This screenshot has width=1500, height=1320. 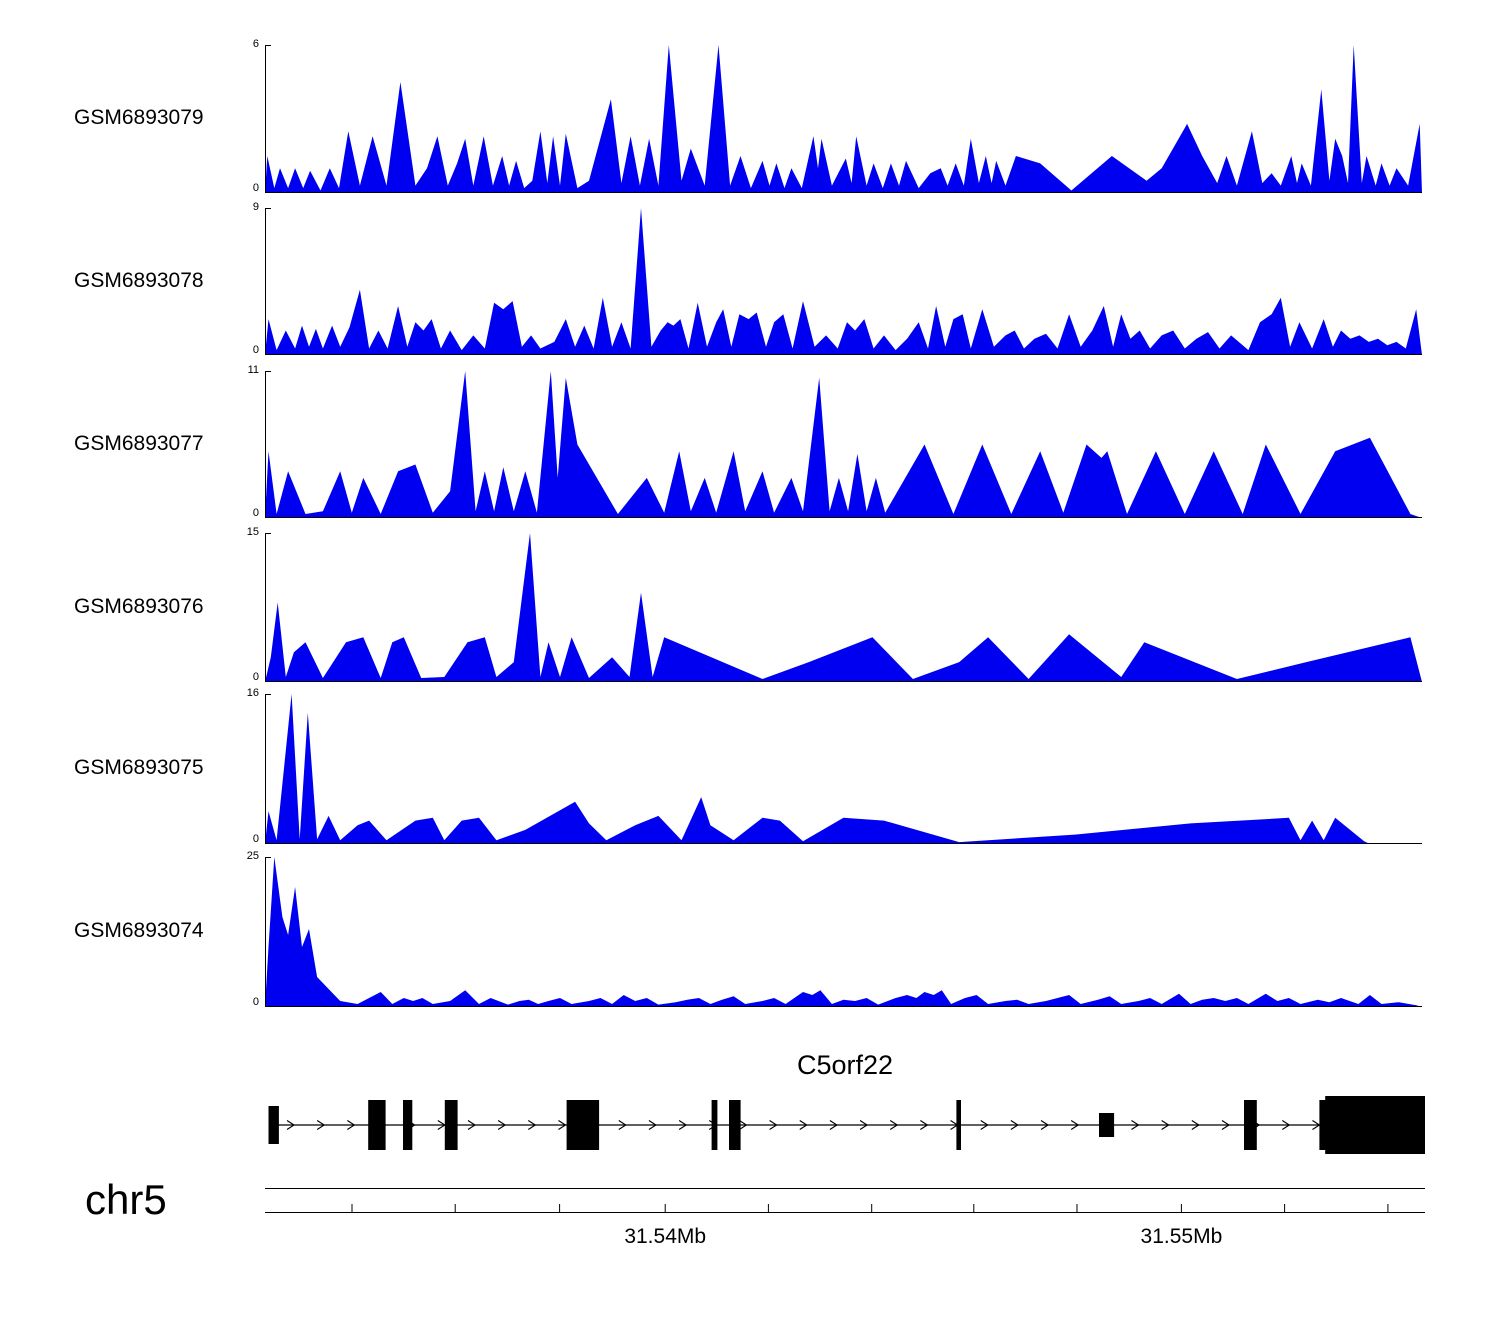 What do you see at coordinates (139, 117) in the screenshot?
I see `track-sample-label: GSM6893079` at bounding box center [139, 117].